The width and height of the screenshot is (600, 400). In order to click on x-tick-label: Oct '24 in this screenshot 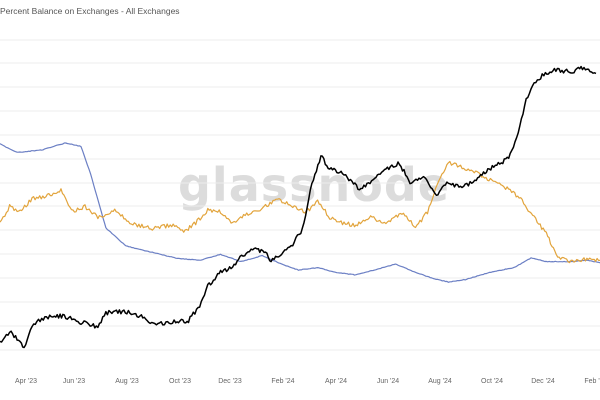, I will do `click(492, 381)`.